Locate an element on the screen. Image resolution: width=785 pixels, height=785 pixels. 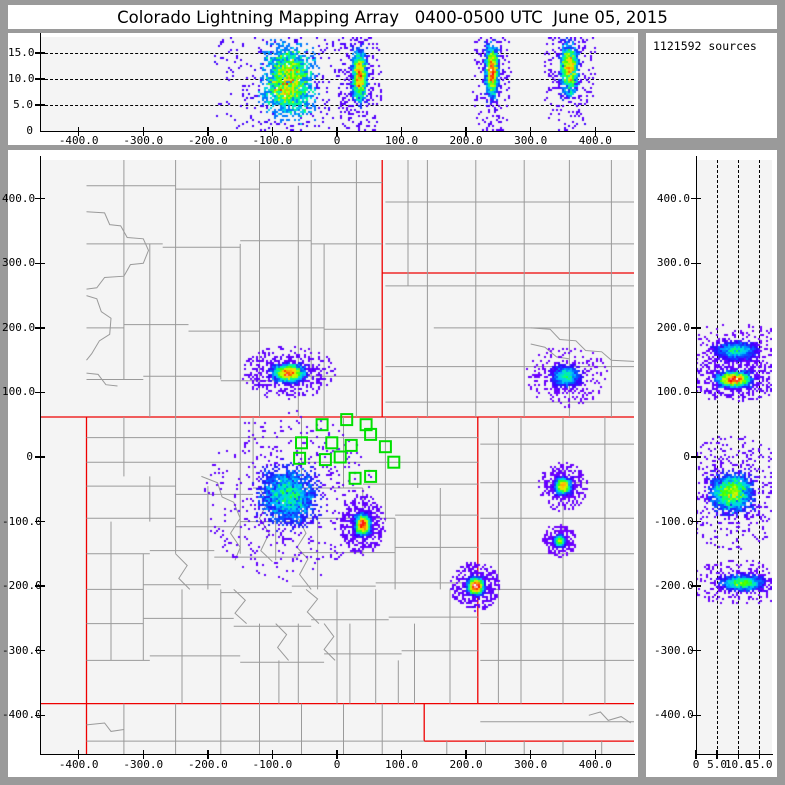
axis-label-y: 100.0 is located at coordinates (673, 392).